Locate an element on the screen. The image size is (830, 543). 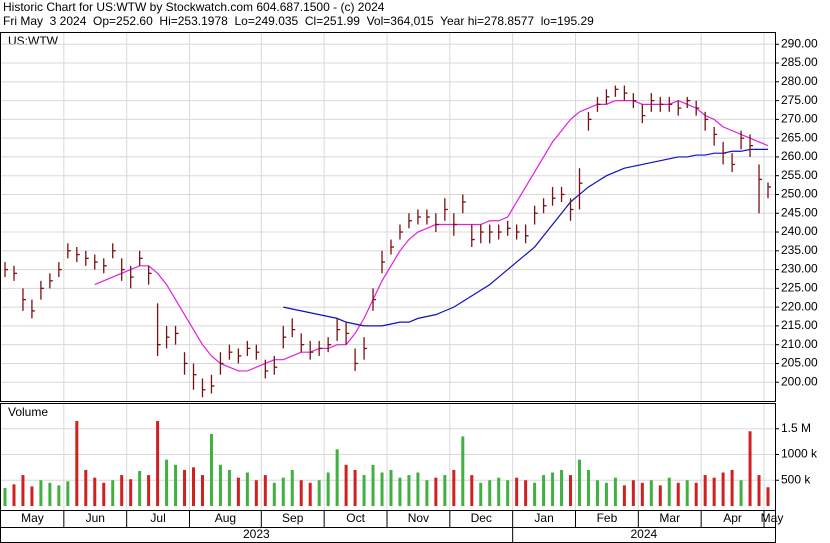
y-tick-label: 245.00 is located at coordinates (799, 212).